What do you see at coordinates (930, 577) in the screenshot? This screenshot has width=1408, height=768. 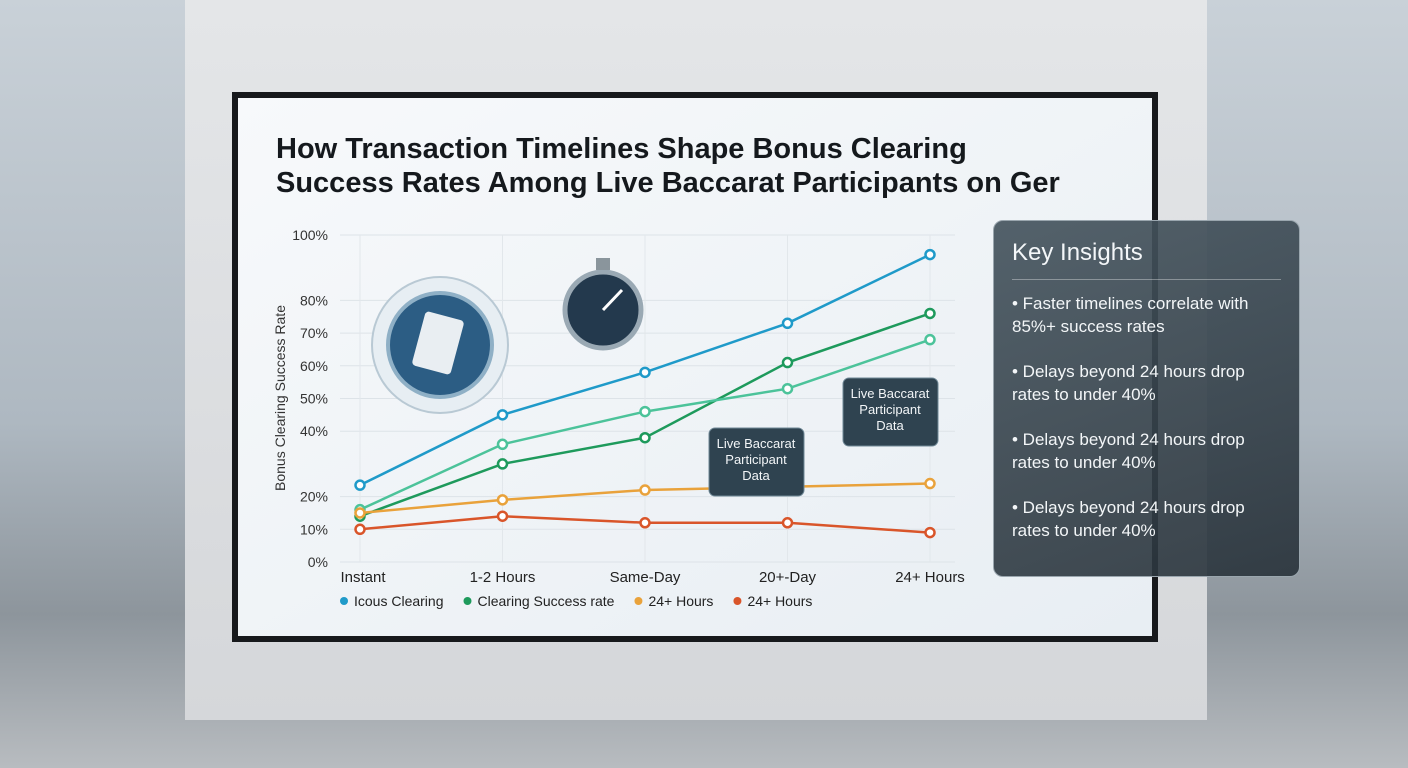 I see `x-tick-label: 24+ Hours` at bounding box center [930, 577].